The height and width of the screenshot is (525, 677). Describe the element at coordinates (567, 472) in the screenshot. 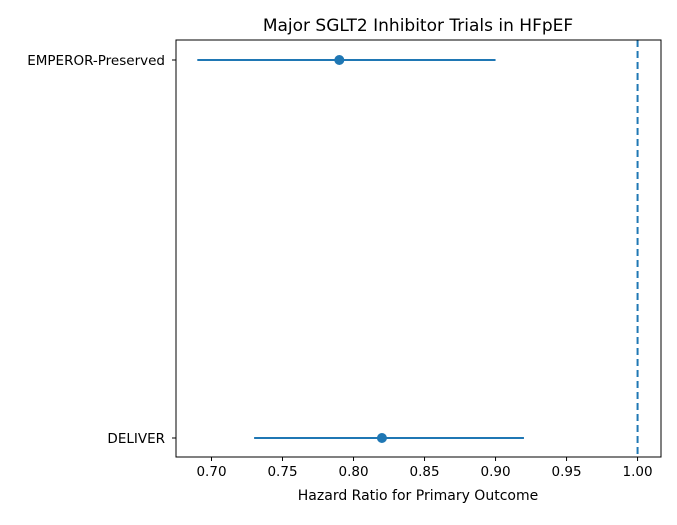

I see `x-tick-label: 0.95` at that location.